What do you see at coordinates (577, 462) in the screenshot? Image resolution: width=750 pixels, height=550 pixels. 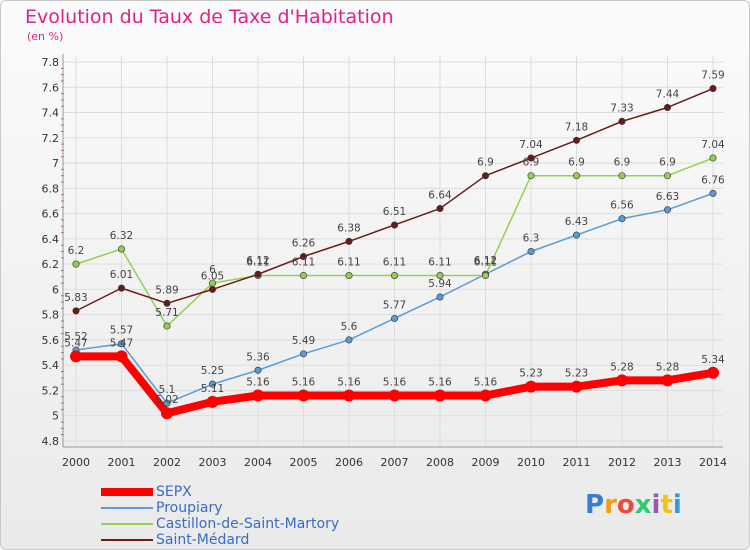 I see `x-tick-label: 2011` at bounding box center [577, 462].